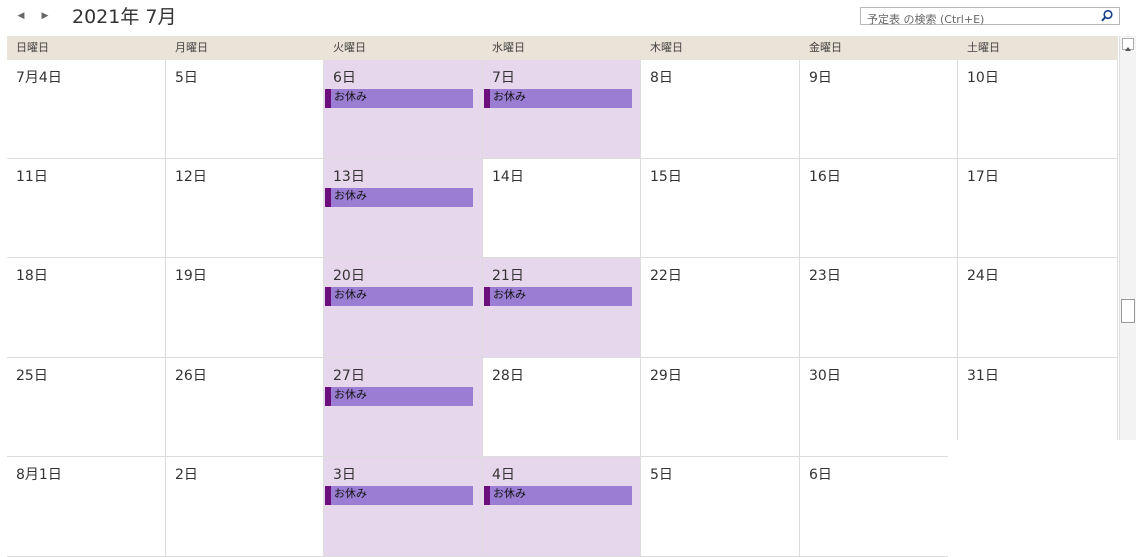 Image resolution: width=1136 pixels, height=557 pixels. Describe the element at coordinates (245, 308) in the screenshot. I see `day-cell: 19日` at that location.